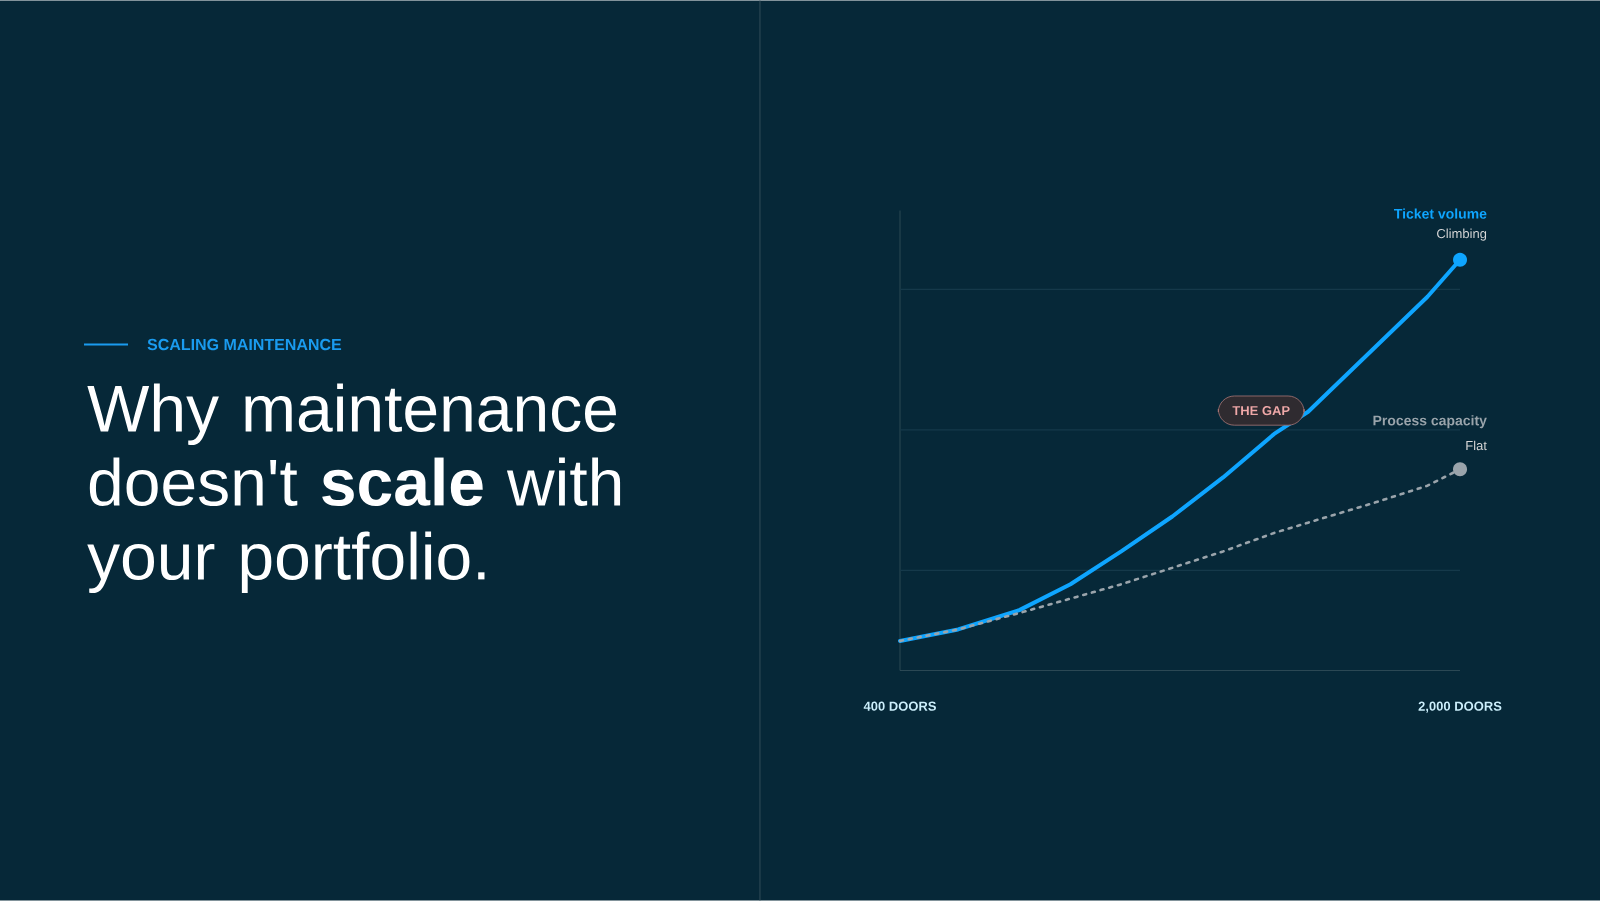  Describe the element at coordinates (1430, 422) in the screenshot. I see `text: Process capacity` at that location.